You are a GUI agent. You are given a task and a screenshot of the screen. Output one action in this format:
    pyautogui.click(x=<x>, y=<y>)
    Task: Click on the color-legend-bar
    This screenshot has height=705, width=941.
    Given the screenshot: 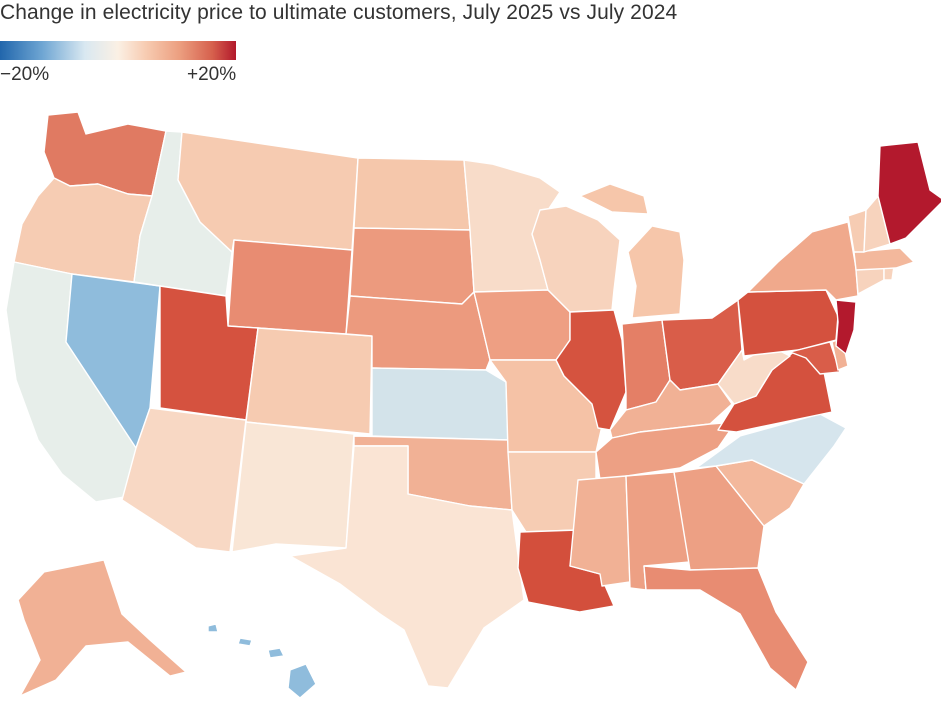 What is the action you would take?
    pyautogui.click(x=118, y=50)
    